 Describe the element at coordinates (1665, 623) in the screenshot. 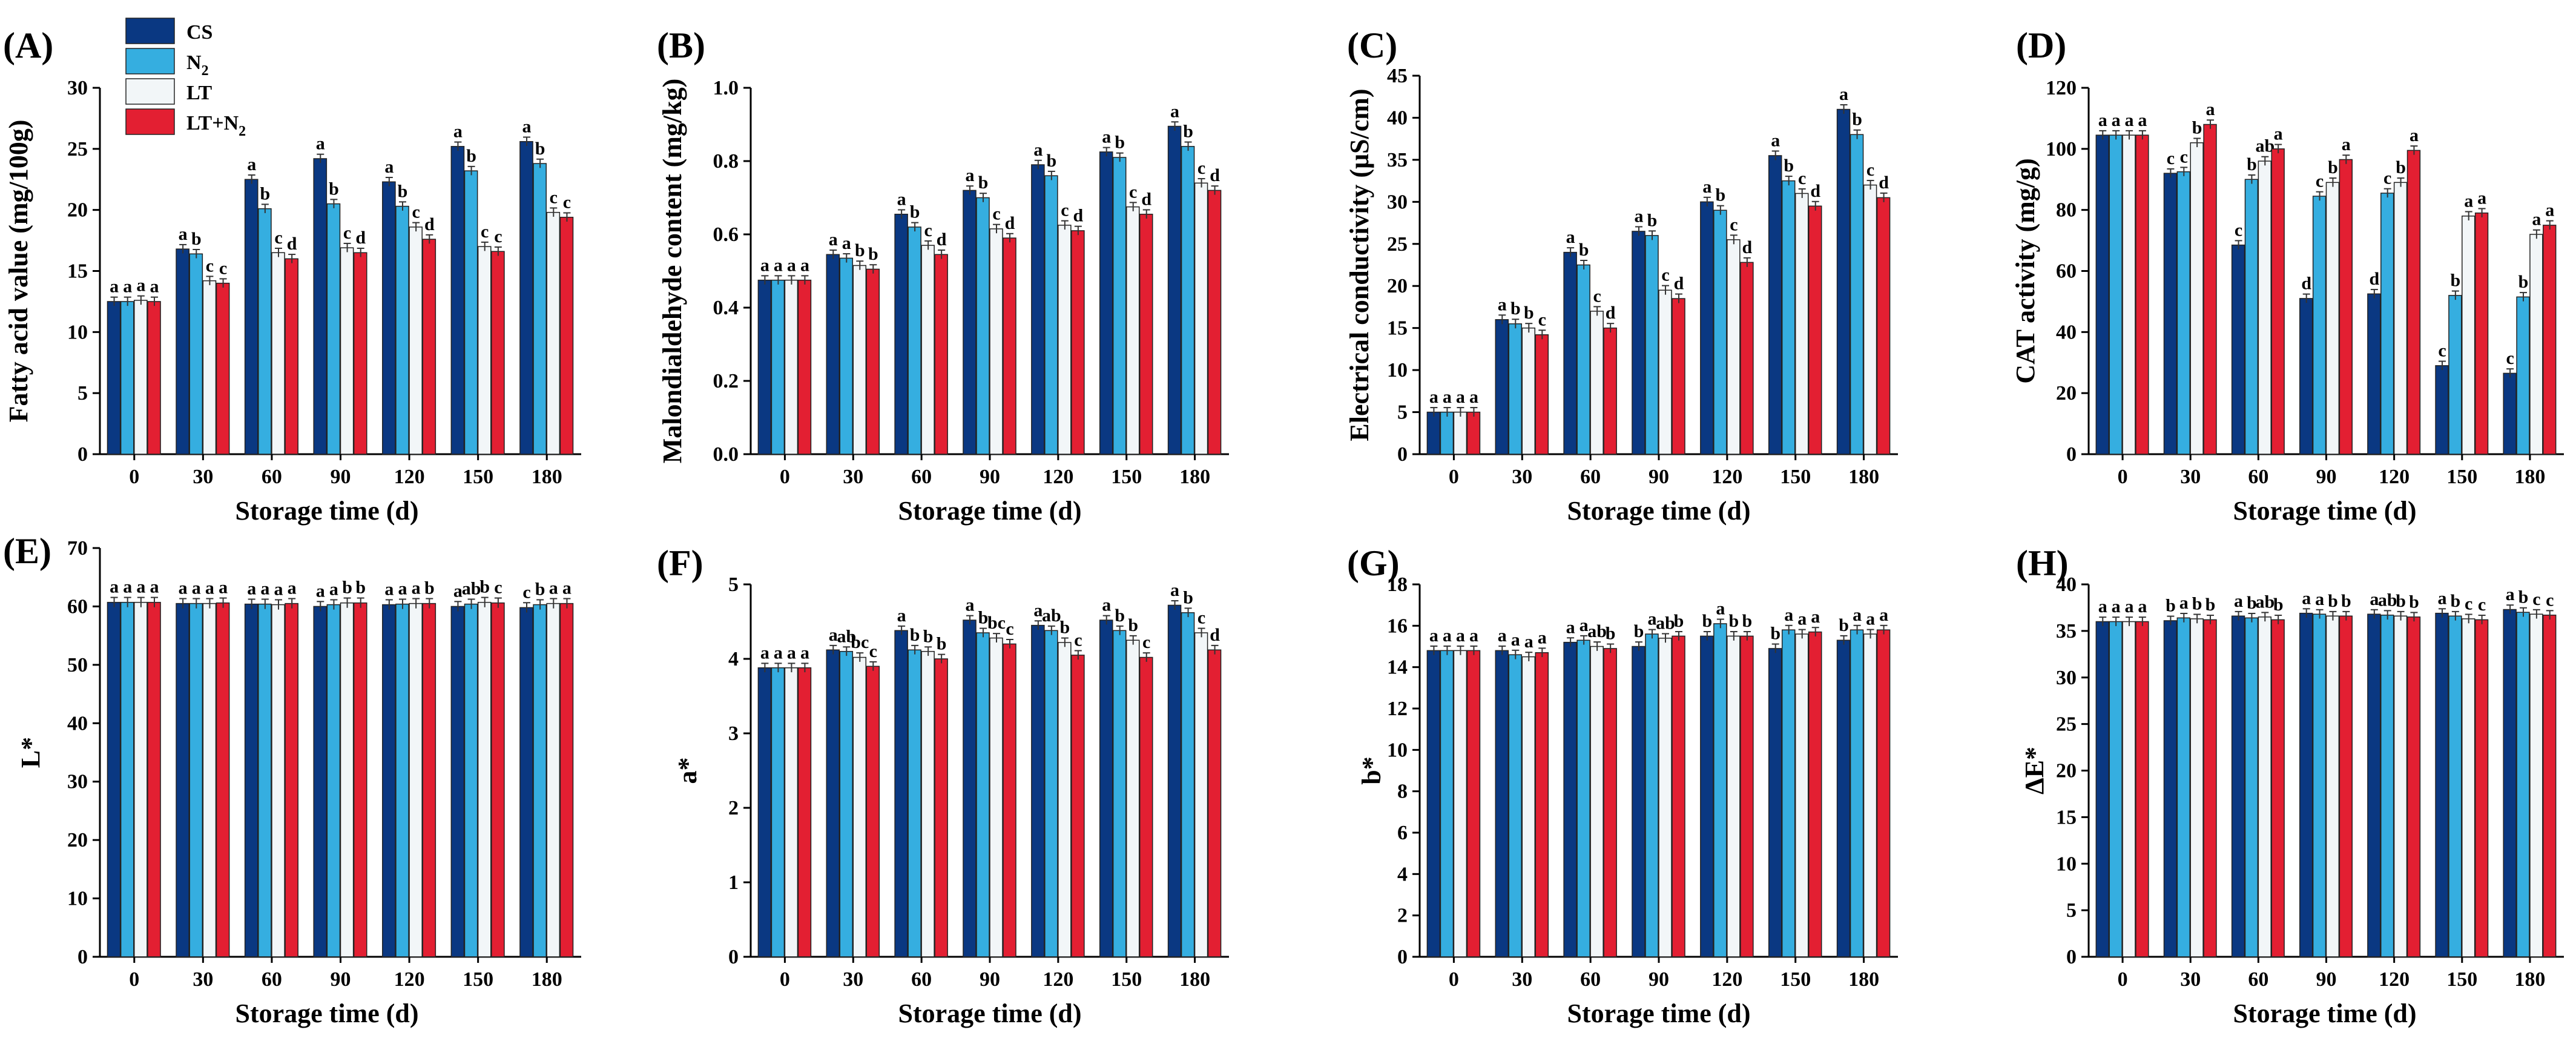

I see `significance-label: ab` at that location.